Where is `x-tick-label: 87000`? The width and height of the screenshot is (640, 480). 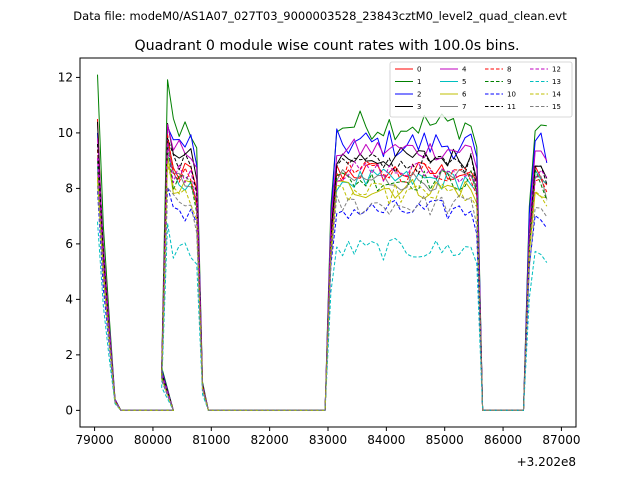
x-tick-label: 87000 is located at coordinates (561, 440).